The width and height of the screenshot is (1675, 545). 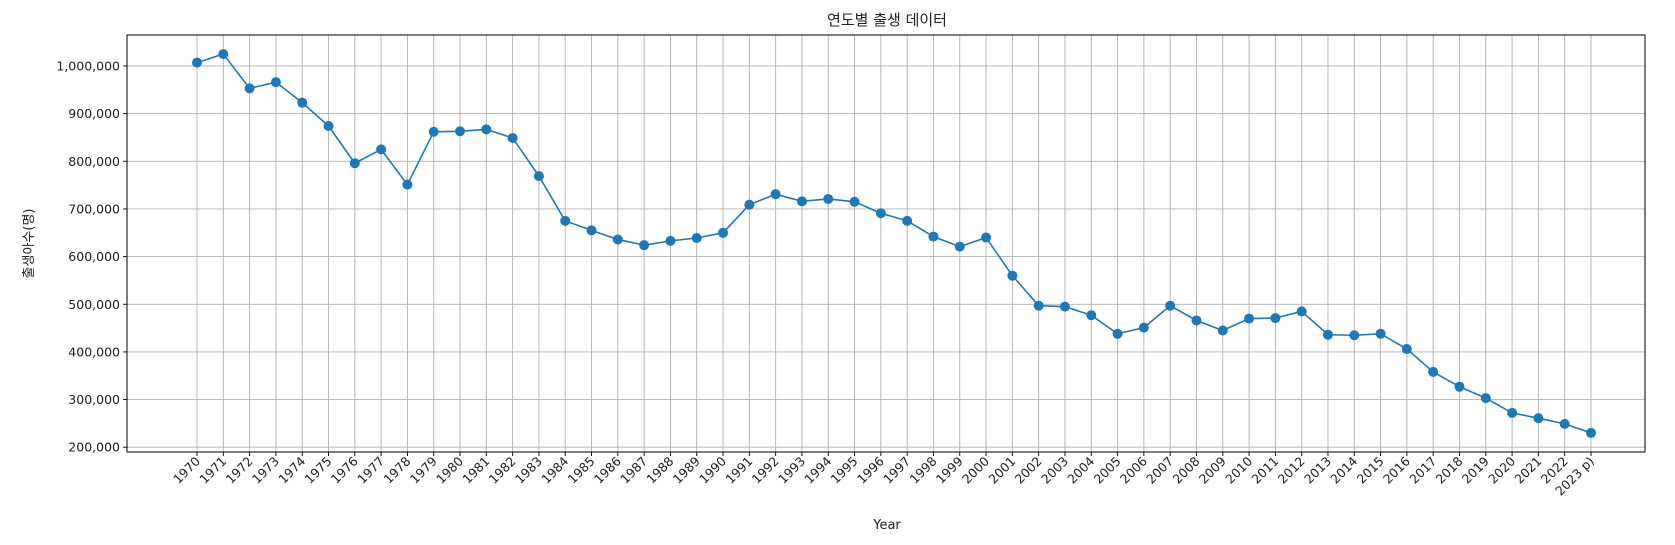 I want to click on y-tick-label: 500,000, so click(x=94, y=304).